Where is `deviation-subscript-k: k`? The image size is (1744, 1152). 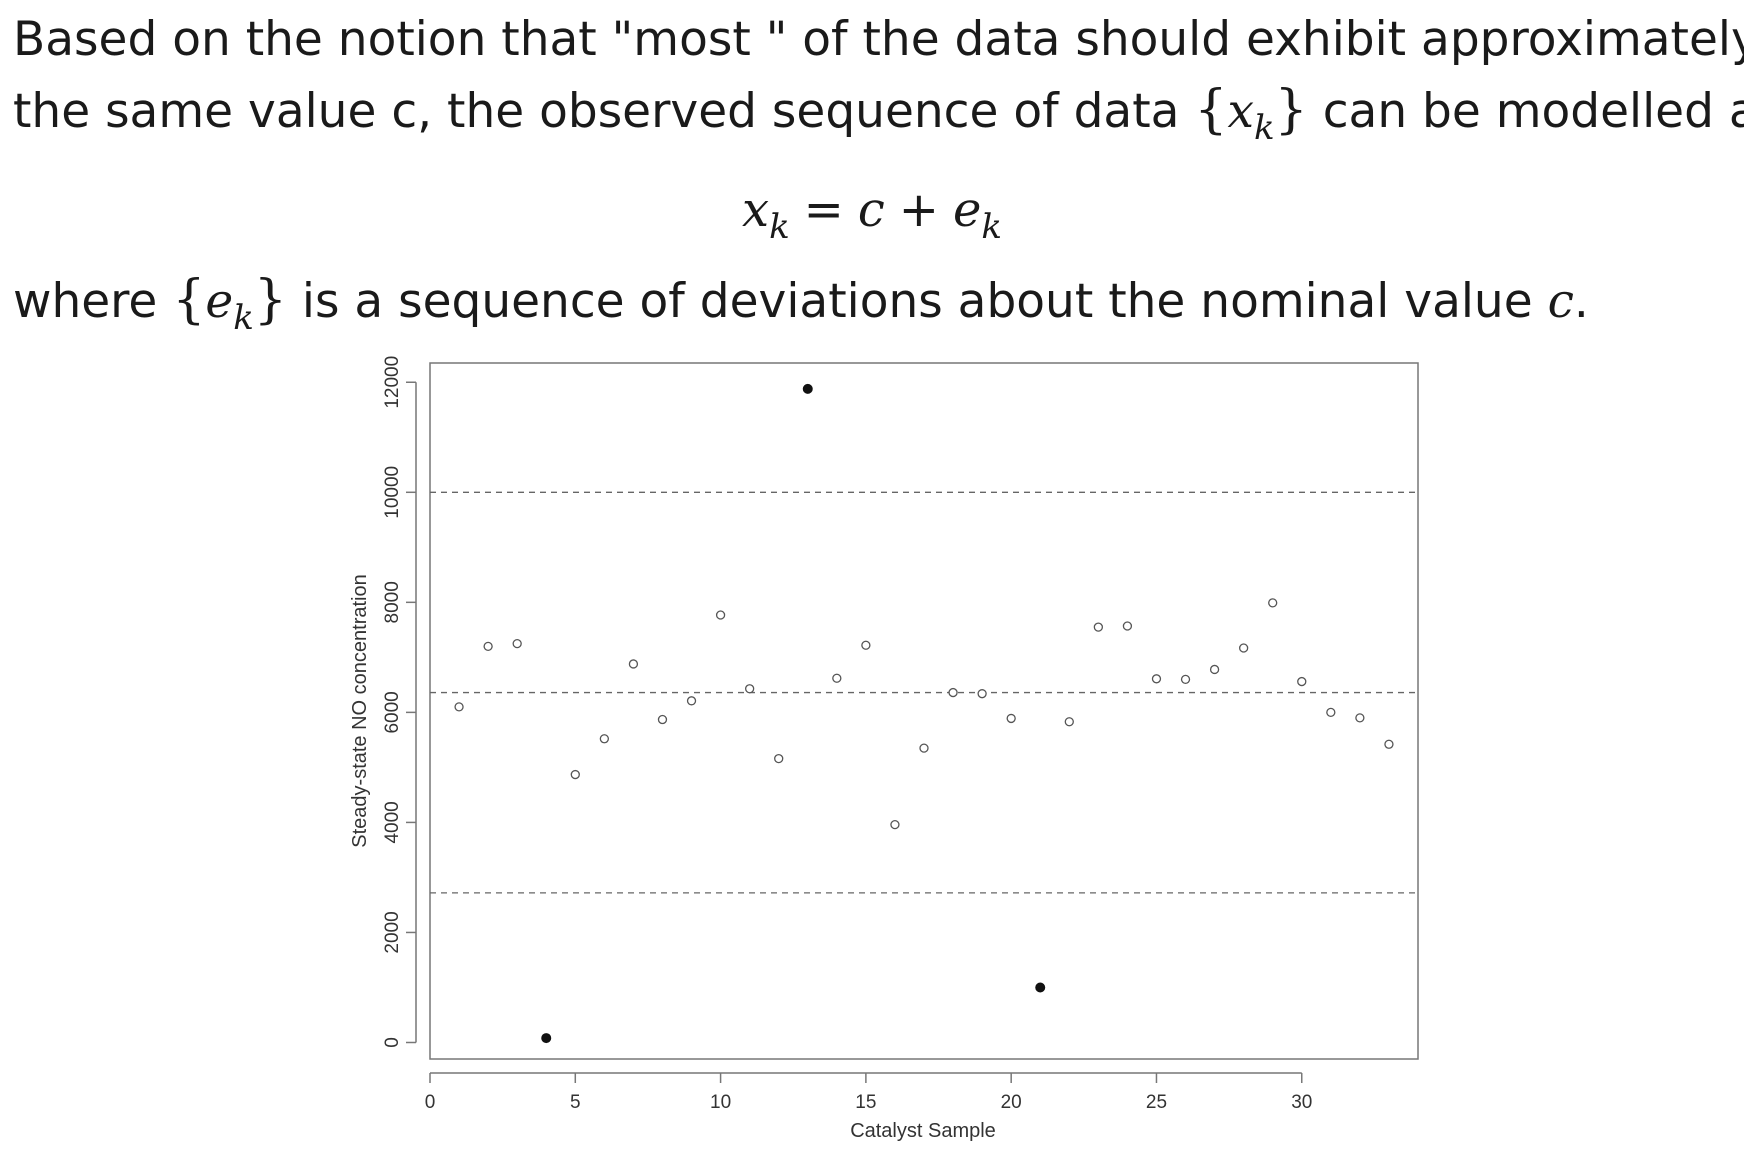 deviation-subscript-k: k is located at coordinates (243, 318).